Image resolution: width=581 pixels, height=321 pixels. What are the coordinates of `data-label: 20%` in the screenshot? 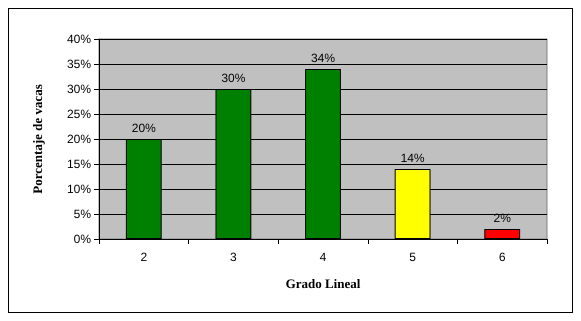 It's located at (144, 128).